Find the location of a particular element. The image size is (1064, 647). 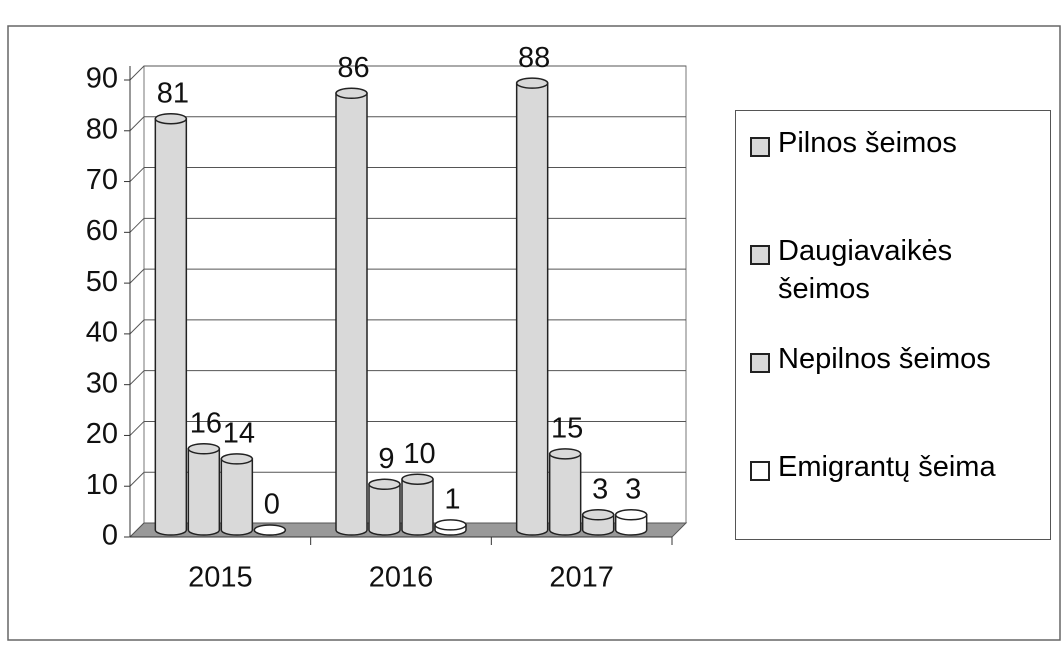

data-label: 1 is located at coordinates (452, 500).